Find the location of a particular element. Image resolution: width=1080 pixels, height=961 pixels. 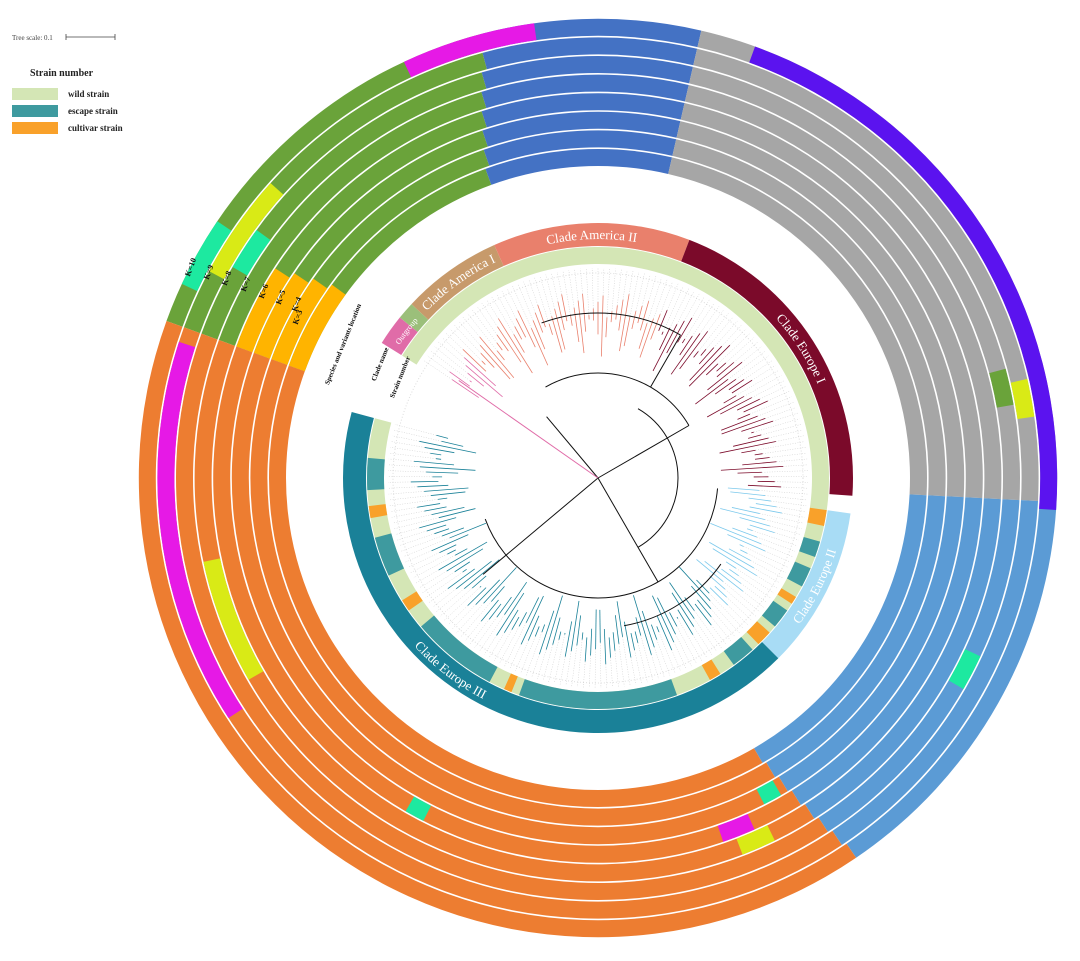

tree-scale-label: Tree scale: 0.1 is located at coordinates (32, 38).